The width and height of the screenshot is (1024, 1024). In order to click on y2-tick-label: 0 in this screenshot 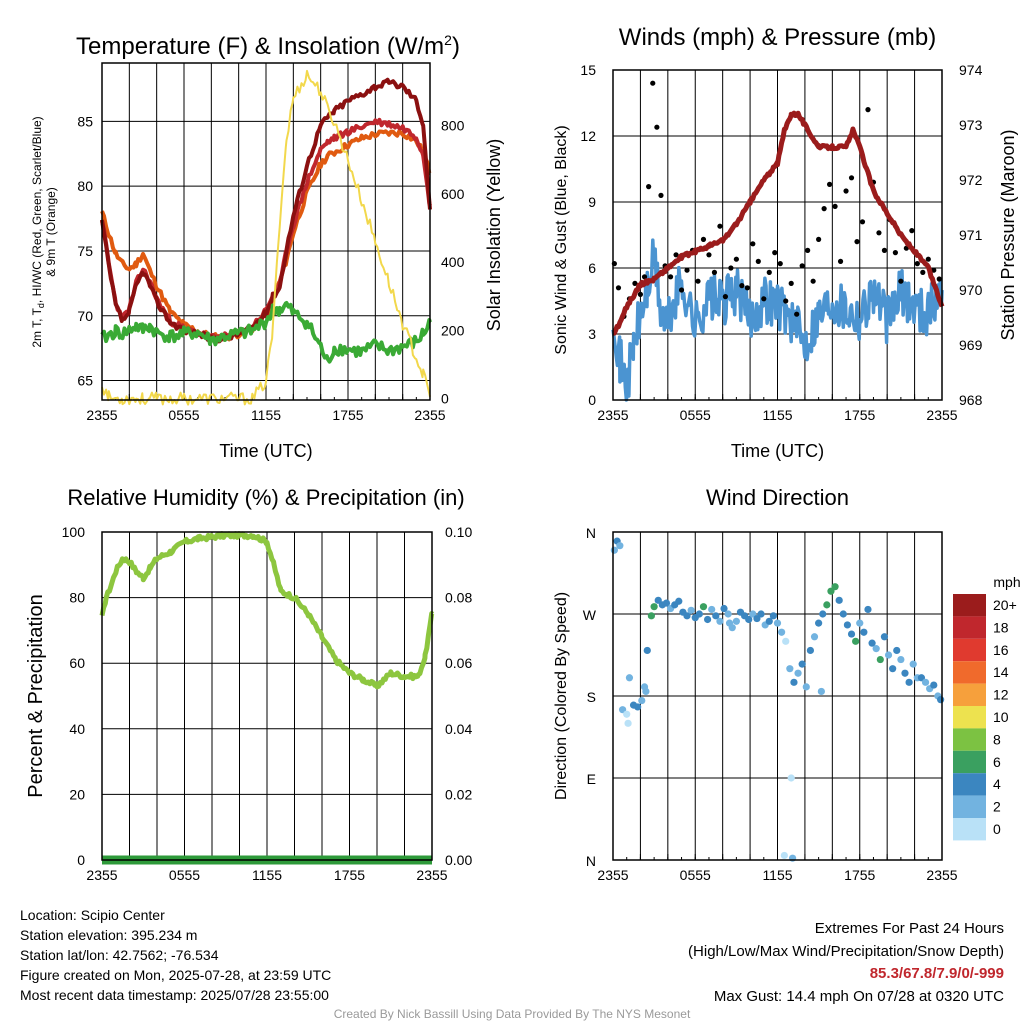, I will do `click(445, 399)`.